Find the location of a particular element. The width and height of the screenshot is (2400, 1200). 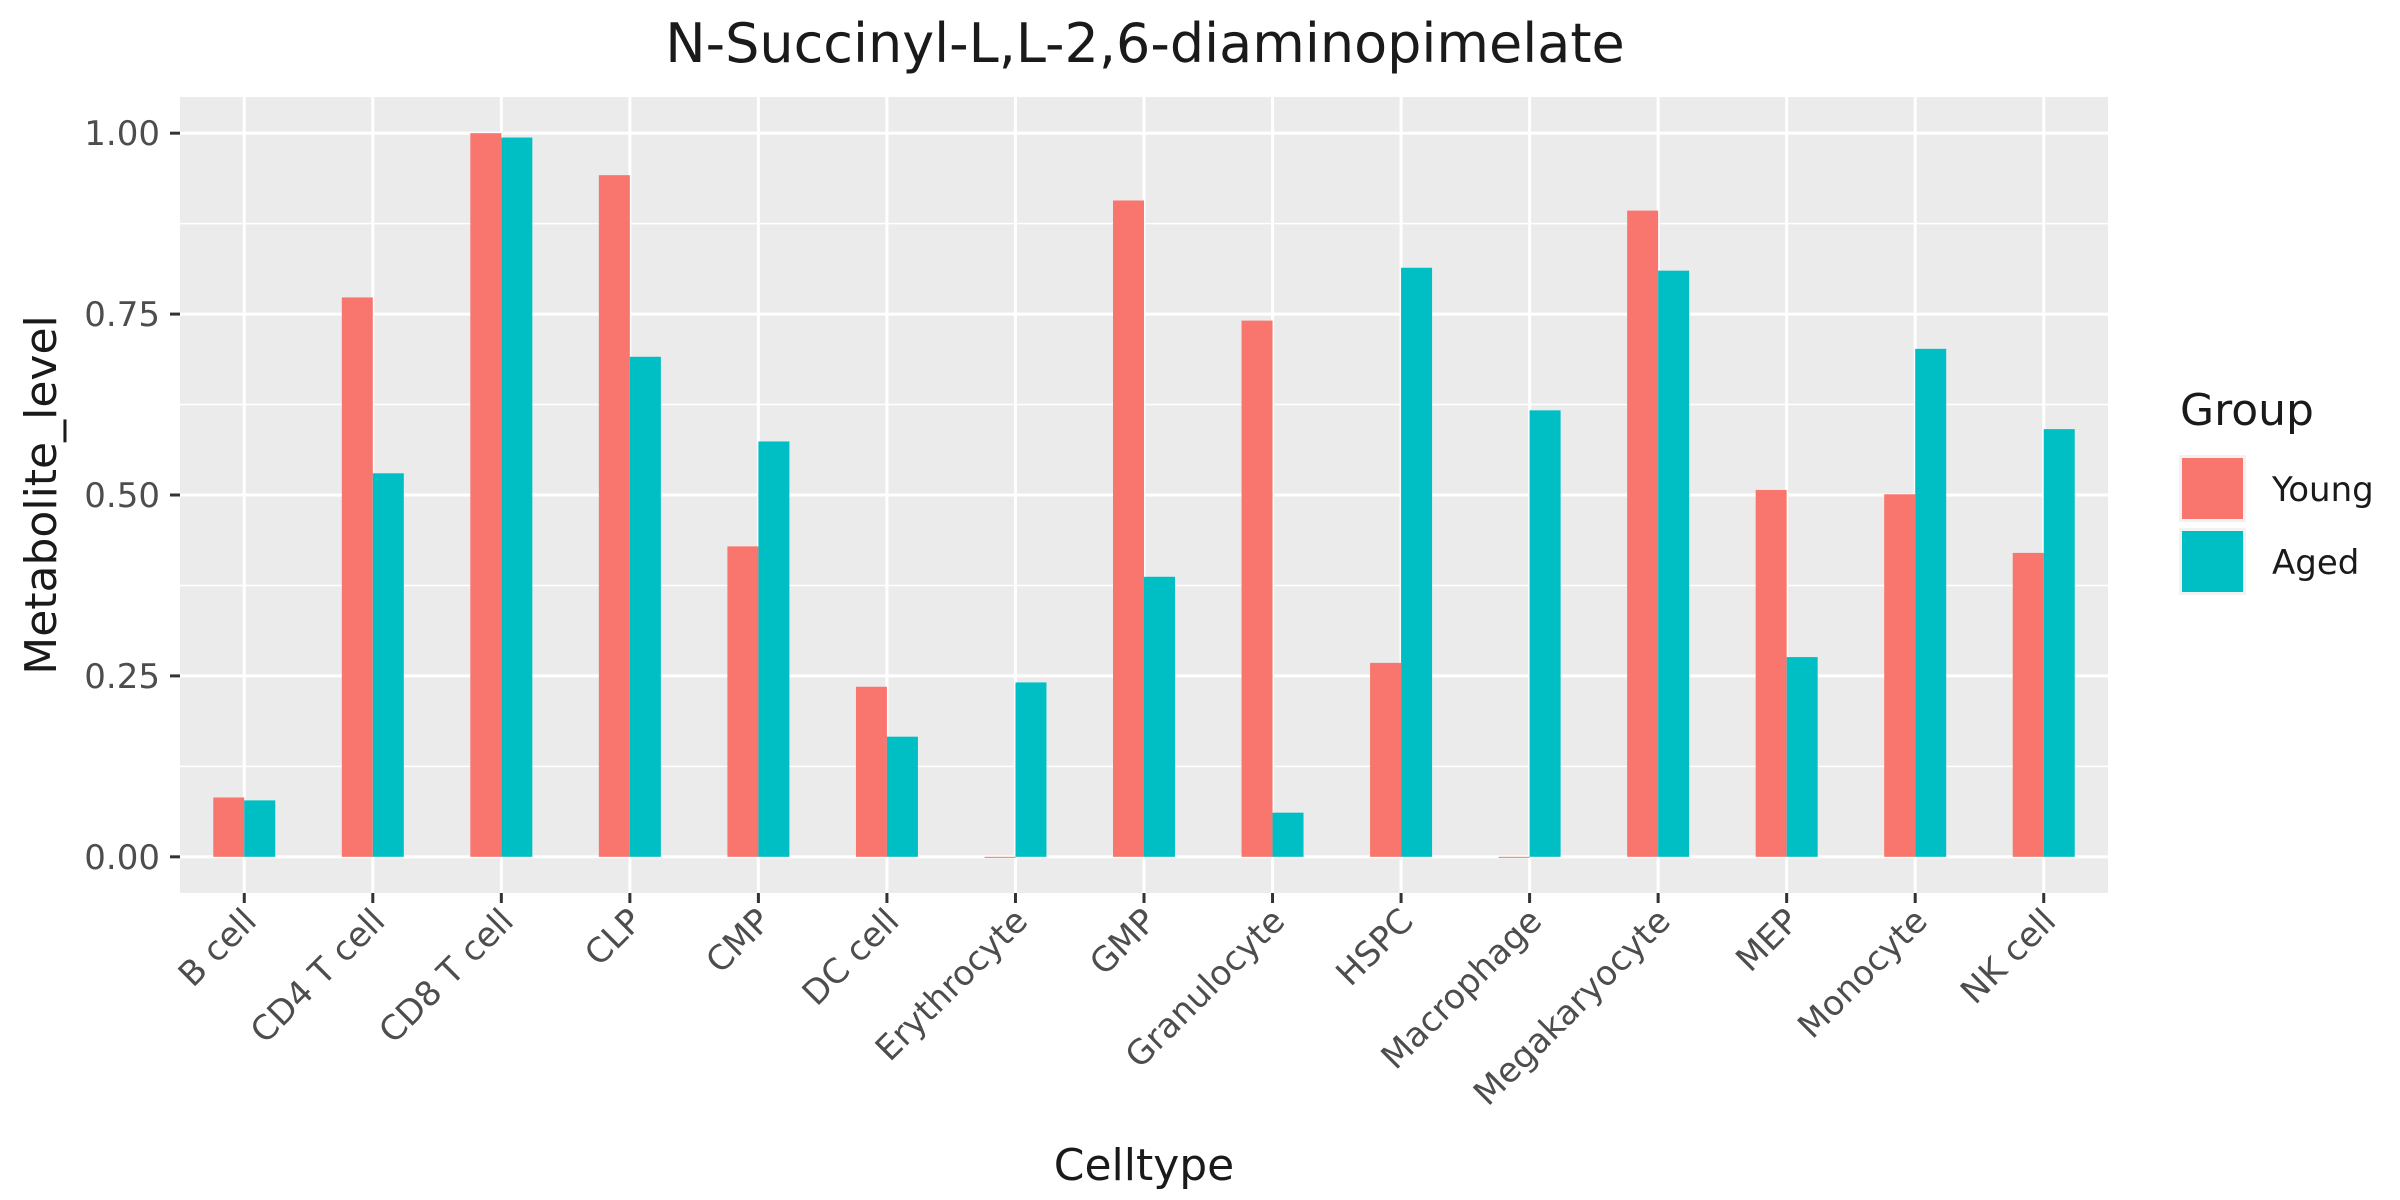

chart-title: N-Succinyl-L,L-2,6-diaminopimelate is located at coordinates (1145, 43).